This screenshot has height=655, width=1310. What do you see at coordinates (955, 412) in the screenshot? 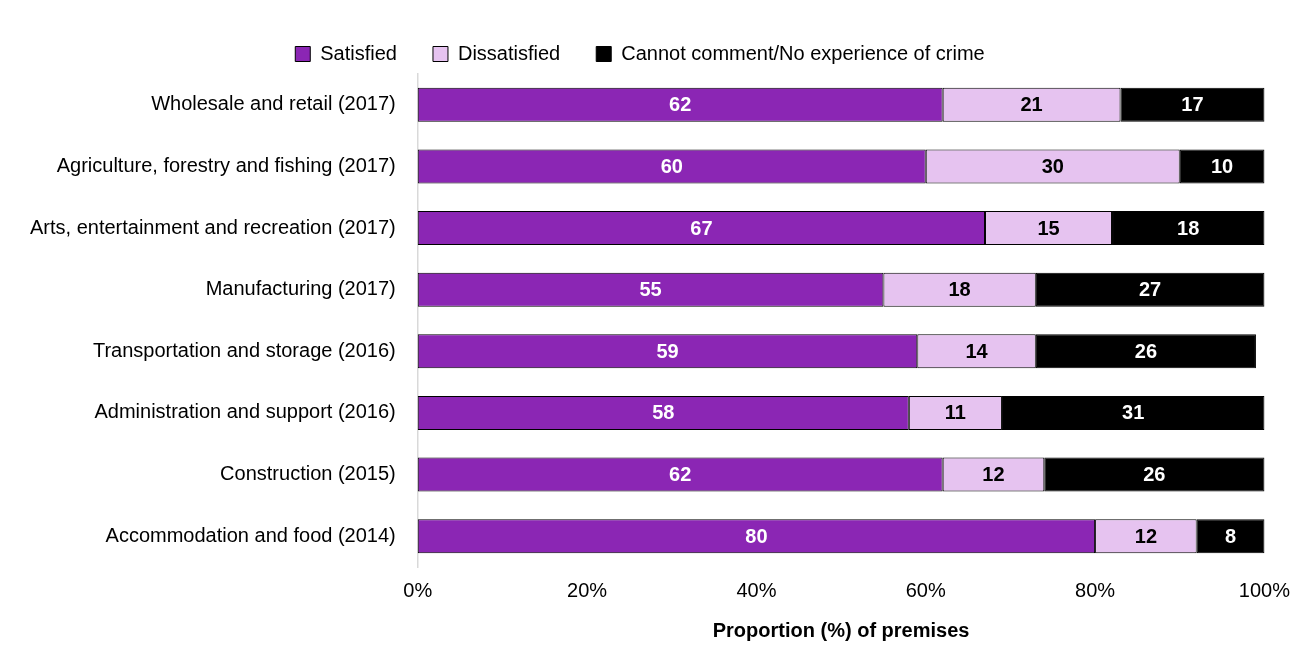
I see `data-label: 11` at bounding box center [955, 412].